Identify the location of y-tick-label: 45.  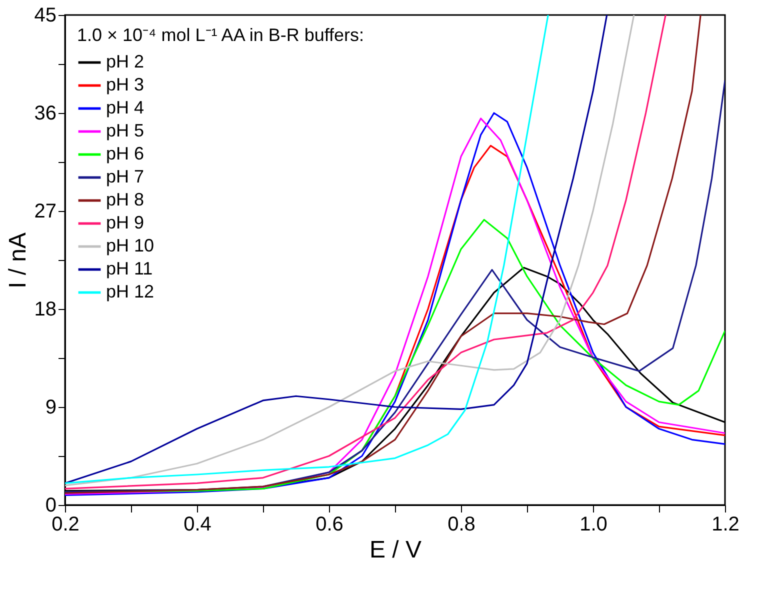
(45, 15).